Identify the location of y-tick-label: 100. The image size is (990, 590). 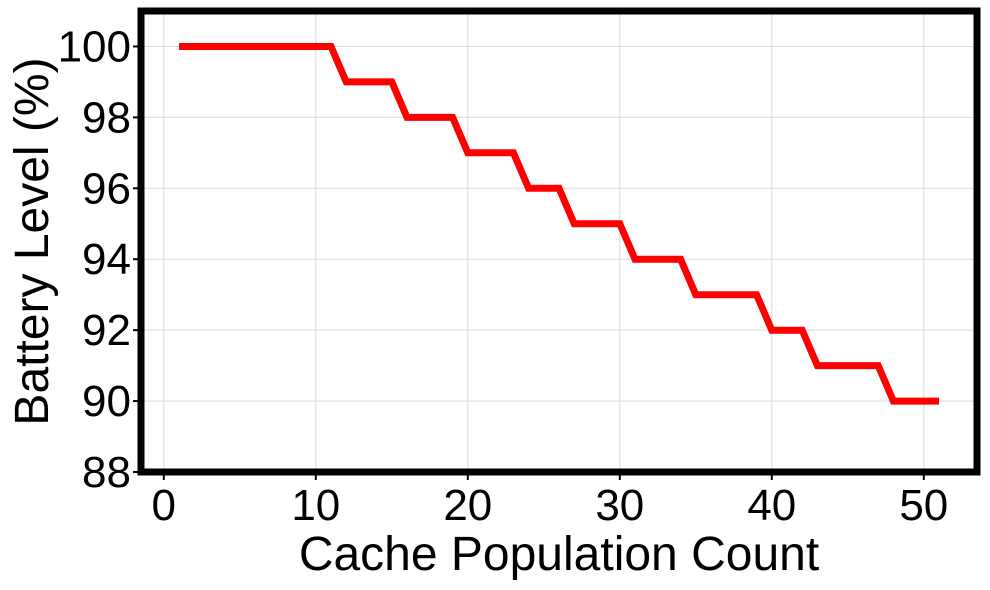
(94, 46).